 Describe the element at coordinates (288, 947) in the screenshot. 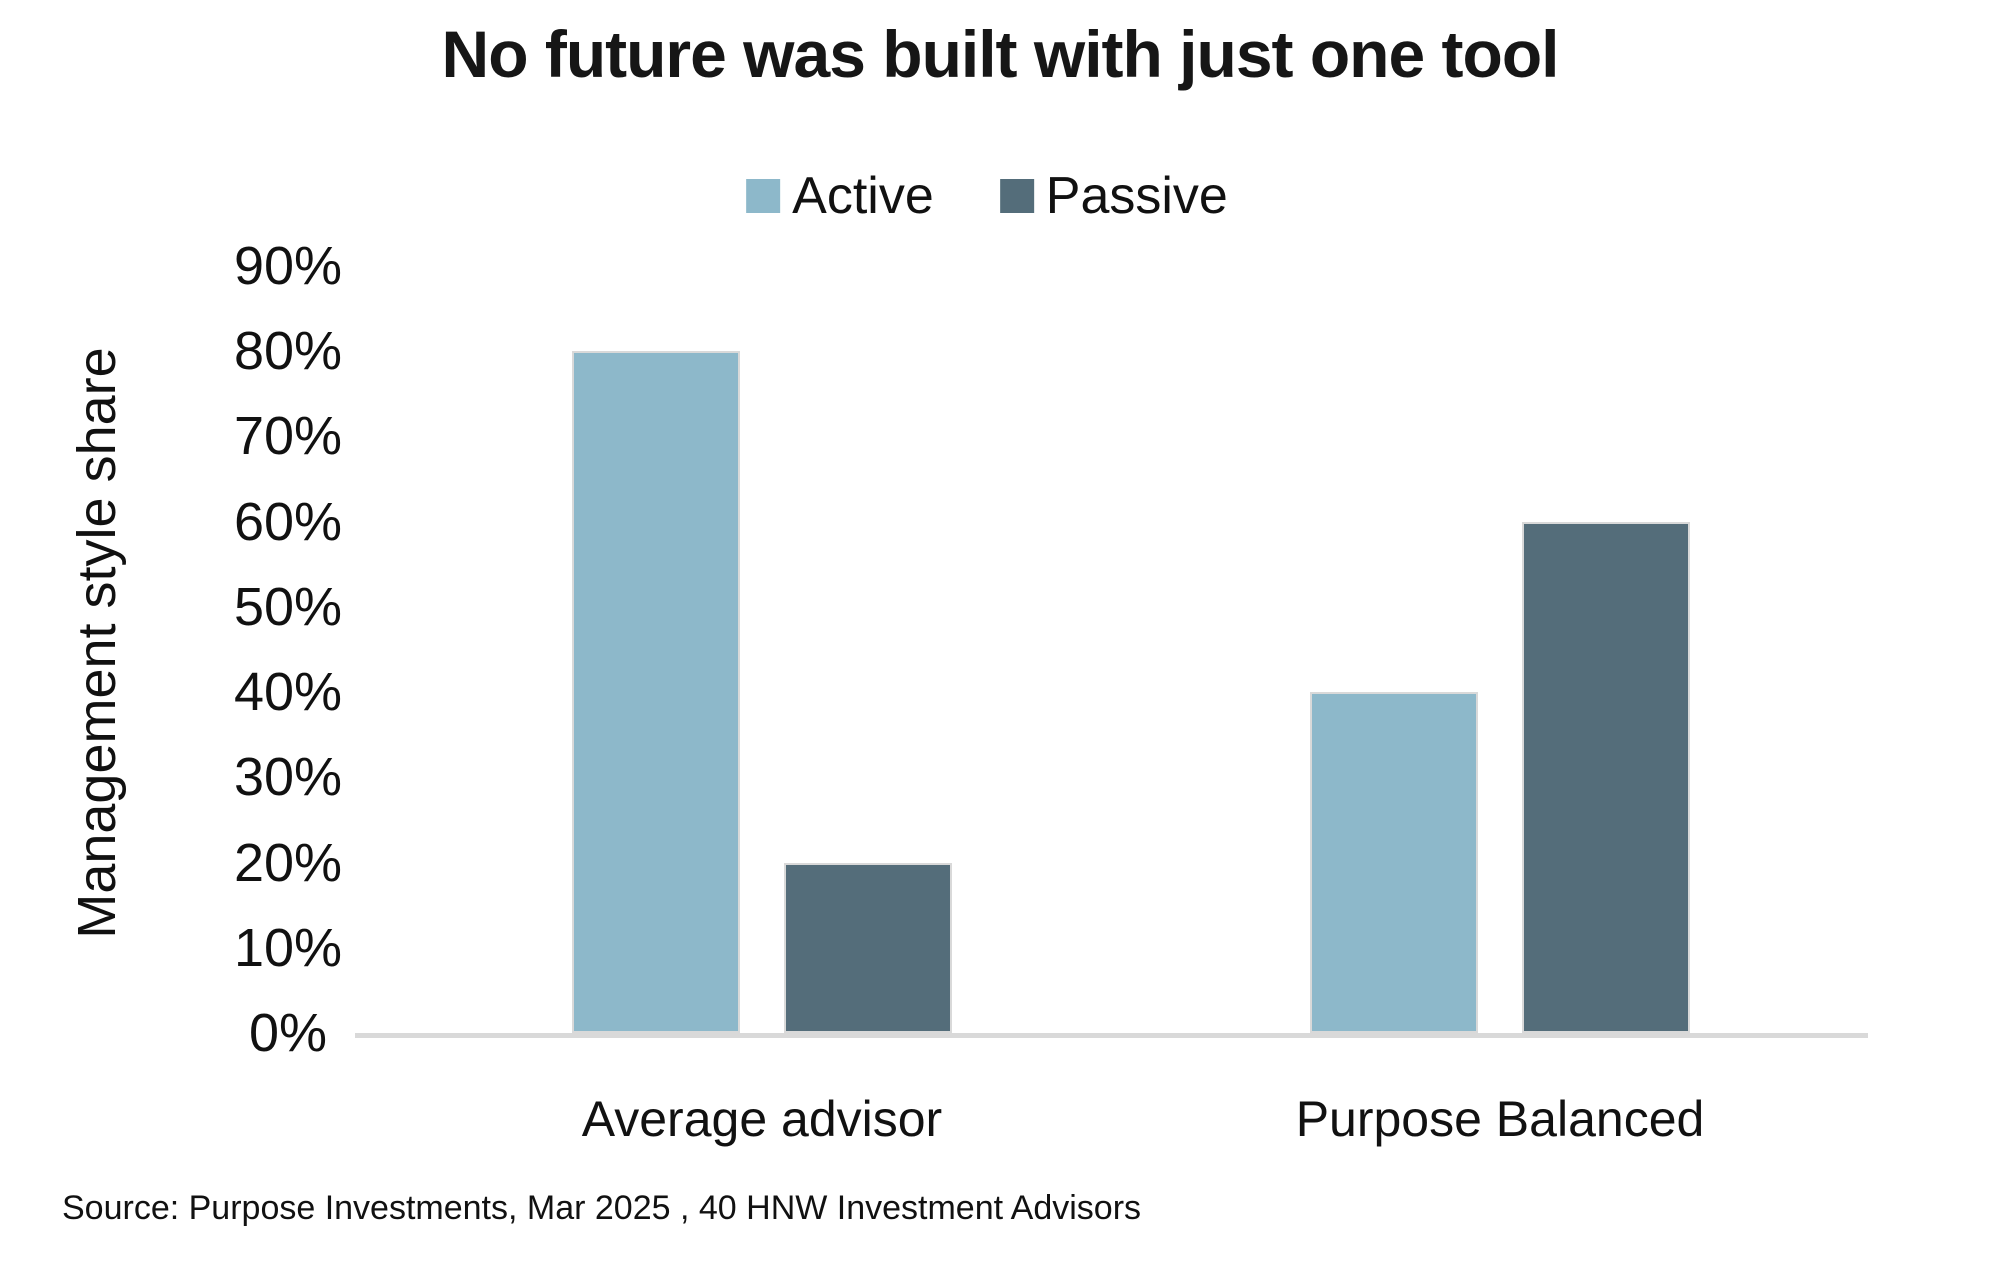

I see `y-tick-10: 10%` at that location.